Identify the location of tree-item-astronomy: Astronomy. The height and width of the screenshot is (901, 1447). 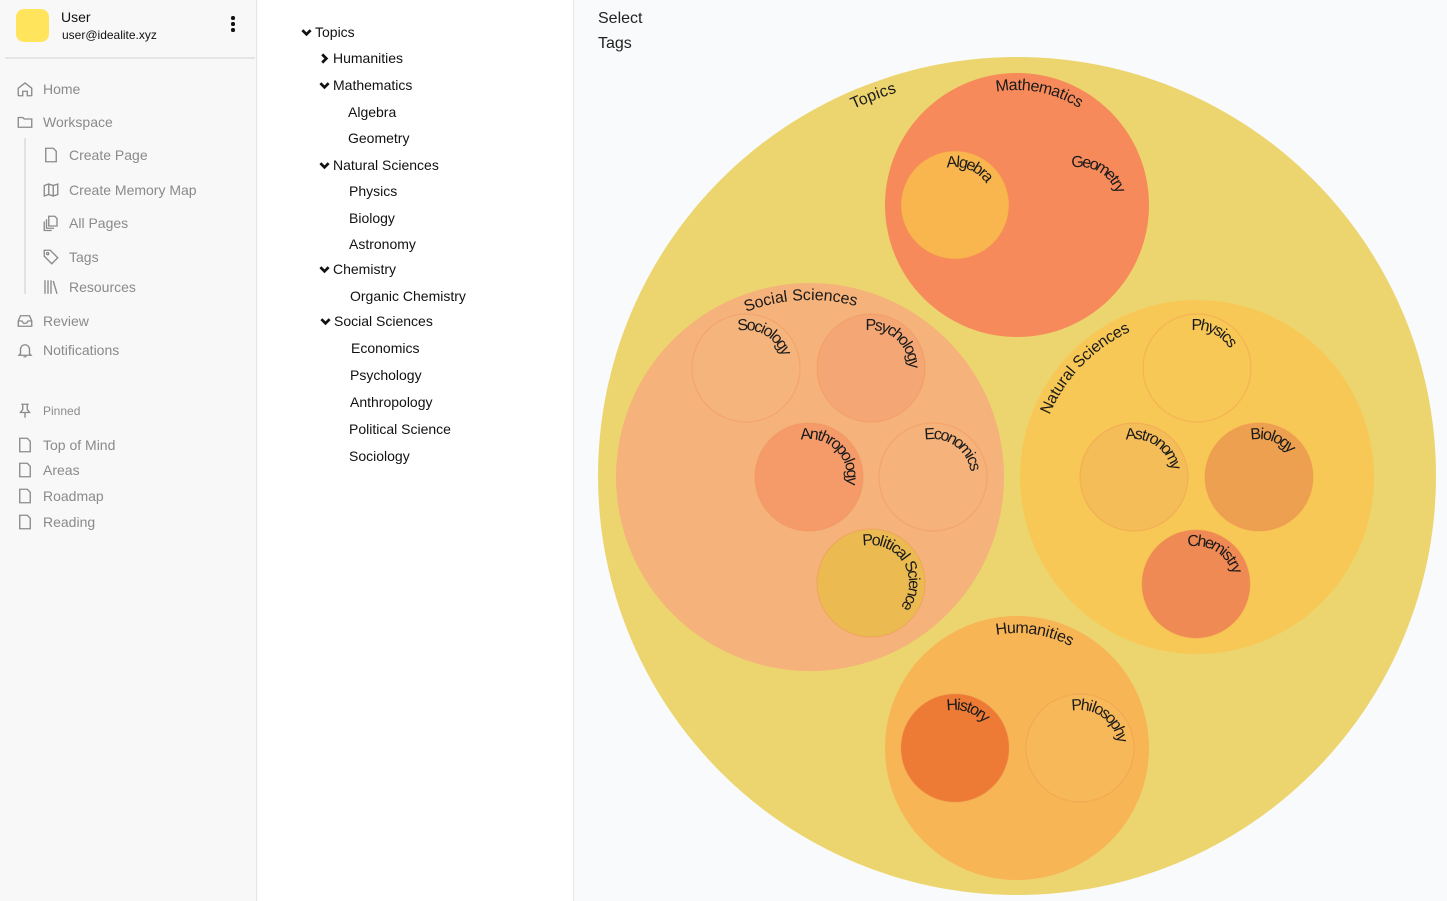
(382, 244).